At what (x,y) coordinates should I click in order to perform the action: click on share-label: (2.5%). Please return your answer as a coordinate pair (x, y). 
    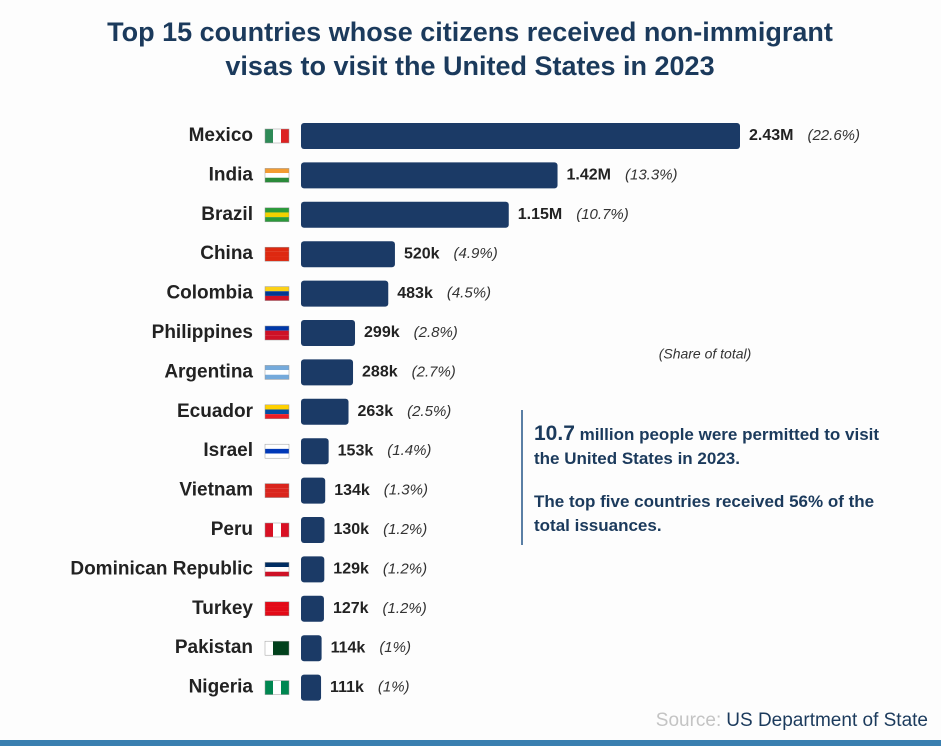
    Looking at the image, I should click on (429, 411).